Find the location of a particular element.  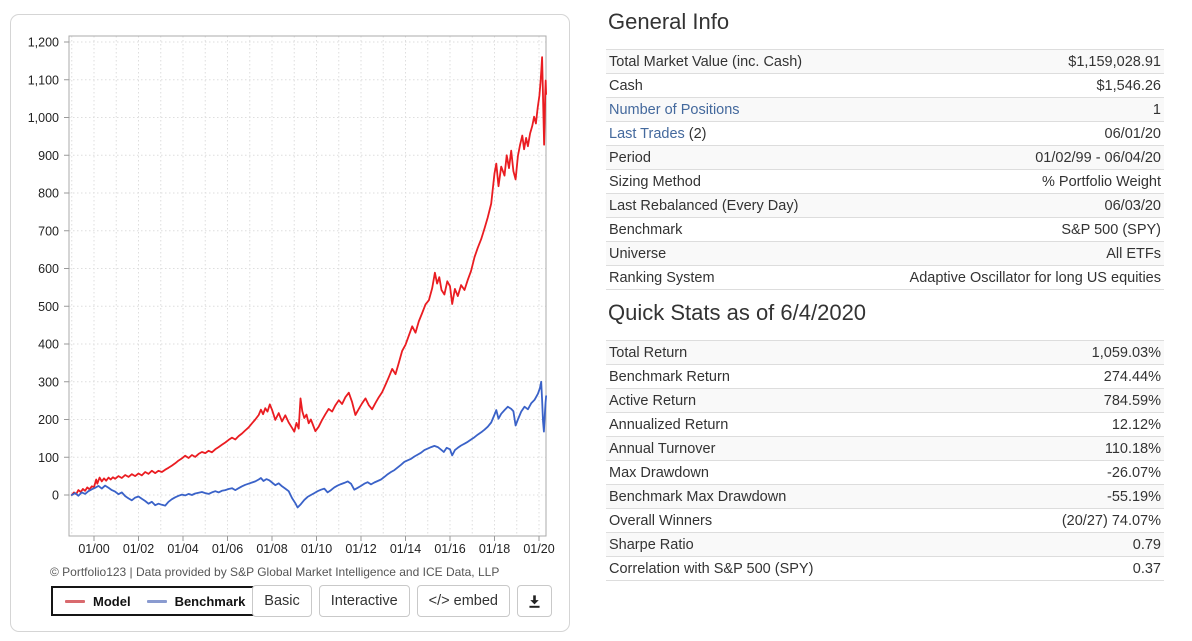

svg-text: 100 is located at coordinates (48, 458).